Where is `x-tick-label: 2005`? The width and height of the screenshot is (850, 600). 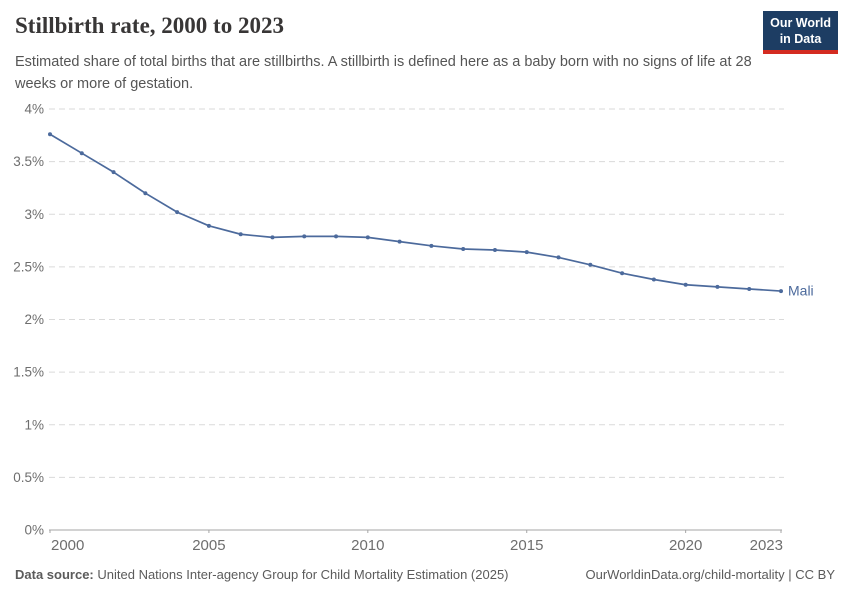 x-tick-label: 2005 is located at coordinates (208, 545).